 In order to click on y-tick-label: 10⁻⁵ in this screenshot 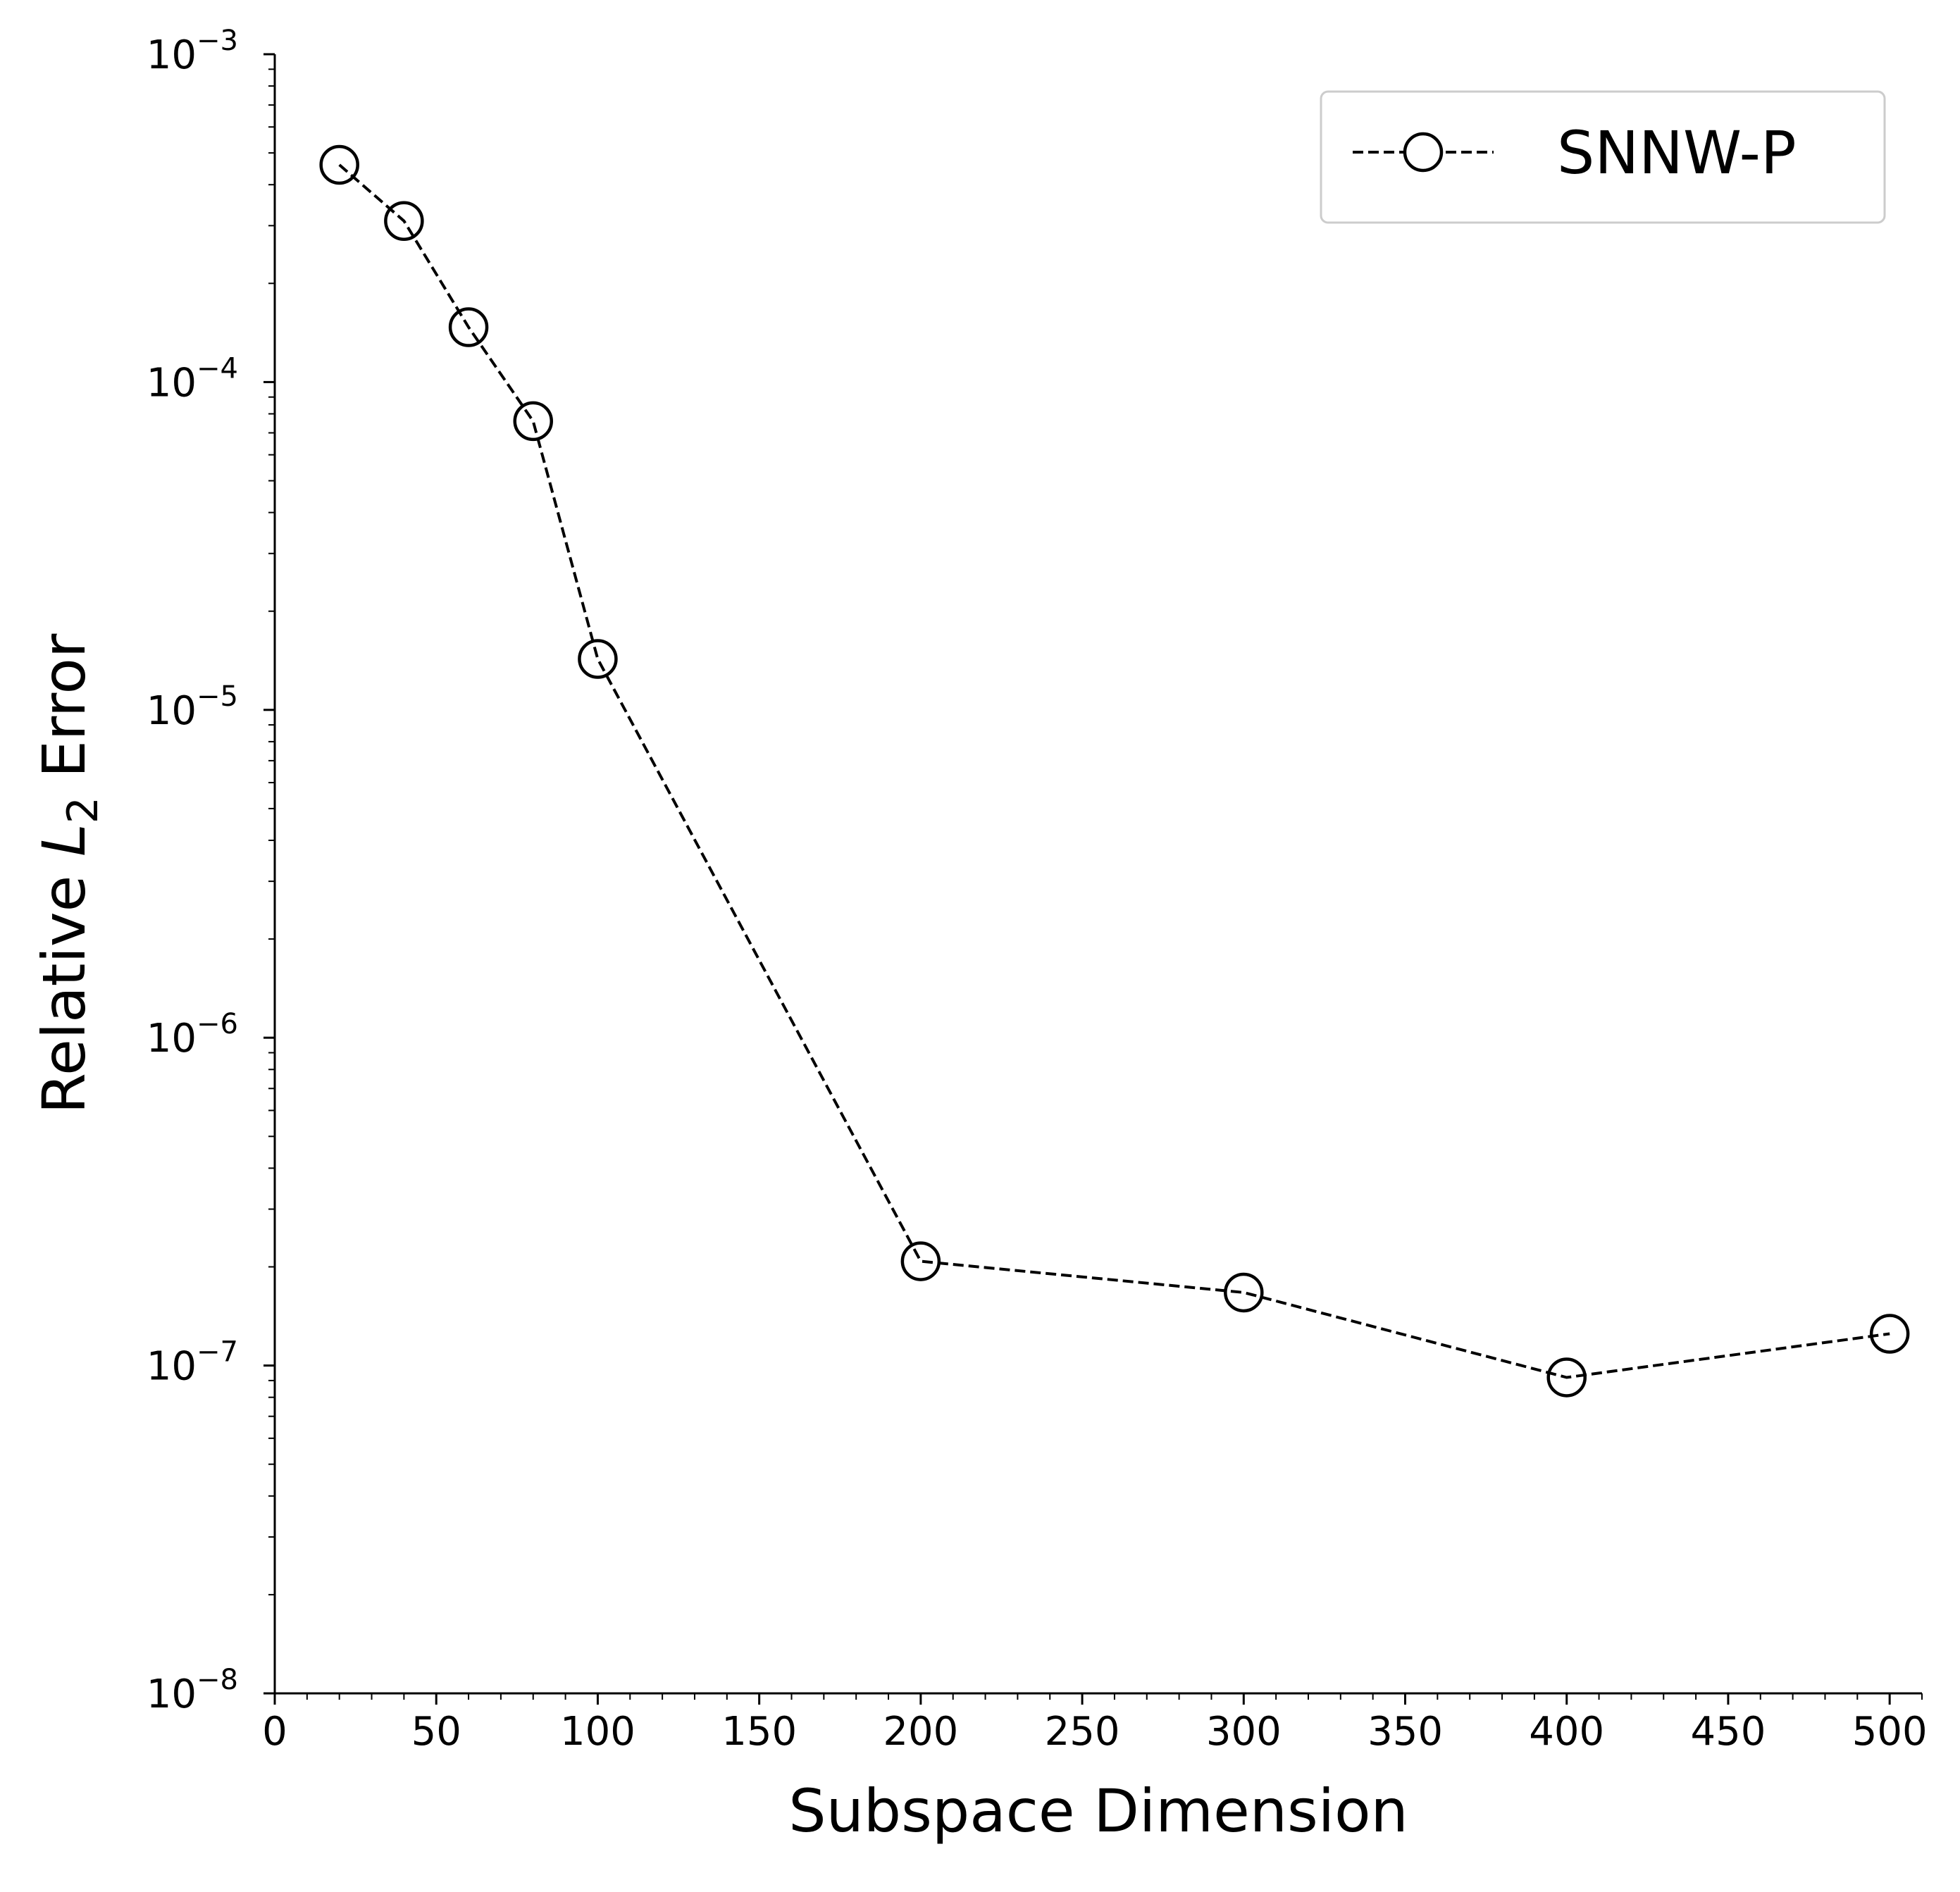, I will do `click(193, 707)`.